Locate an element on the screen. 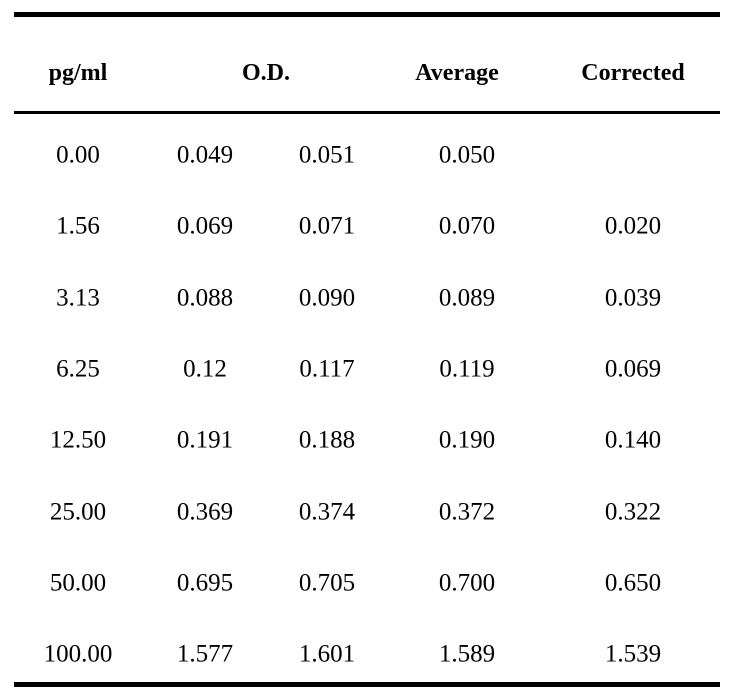 The height and width of the screenshot is (698, 734). cell-od-1: 0.088 is located at coordinates (205, 298).